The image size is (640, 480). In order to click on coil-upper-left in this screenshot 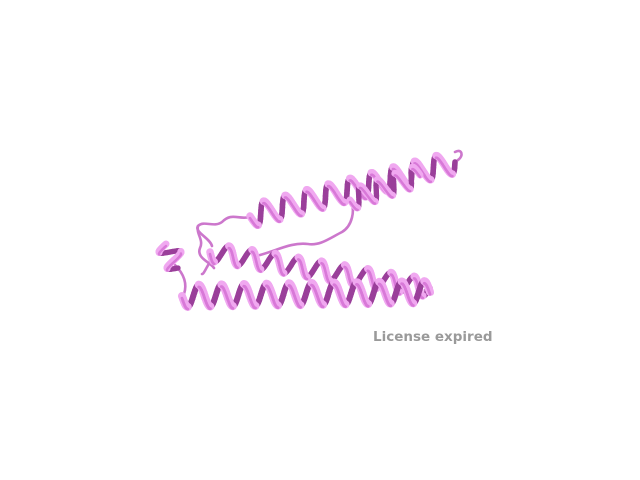, I will do `click(224, 231)`.